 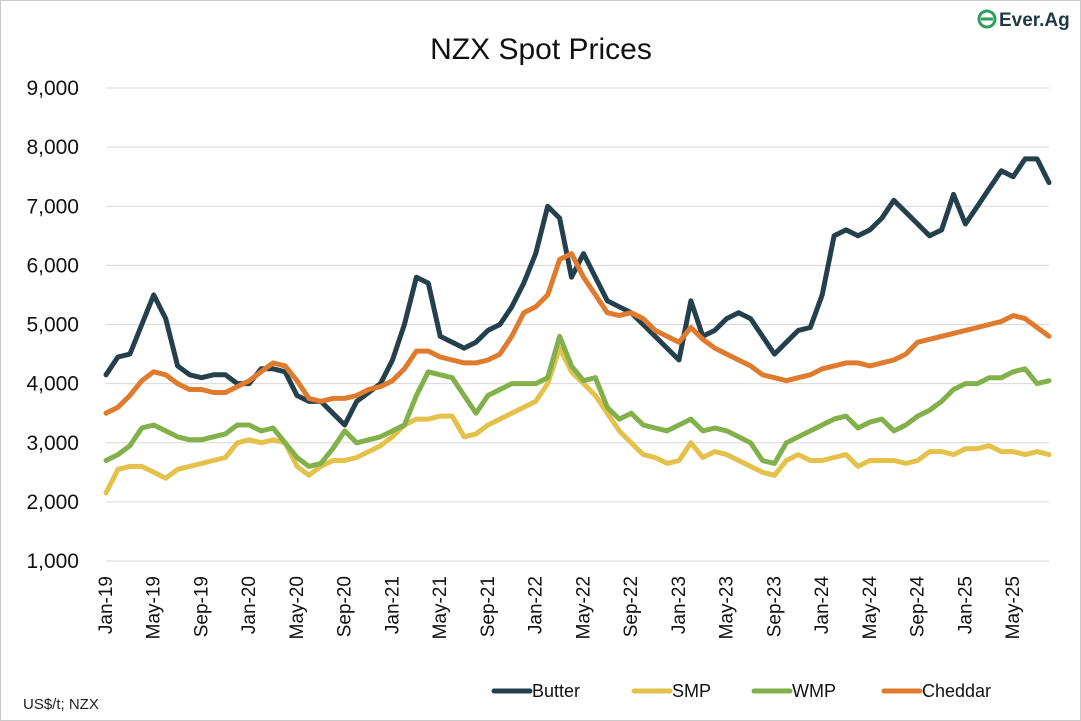 I want to click on x-tick-label: Jan-20, so click(x=249, y=605).